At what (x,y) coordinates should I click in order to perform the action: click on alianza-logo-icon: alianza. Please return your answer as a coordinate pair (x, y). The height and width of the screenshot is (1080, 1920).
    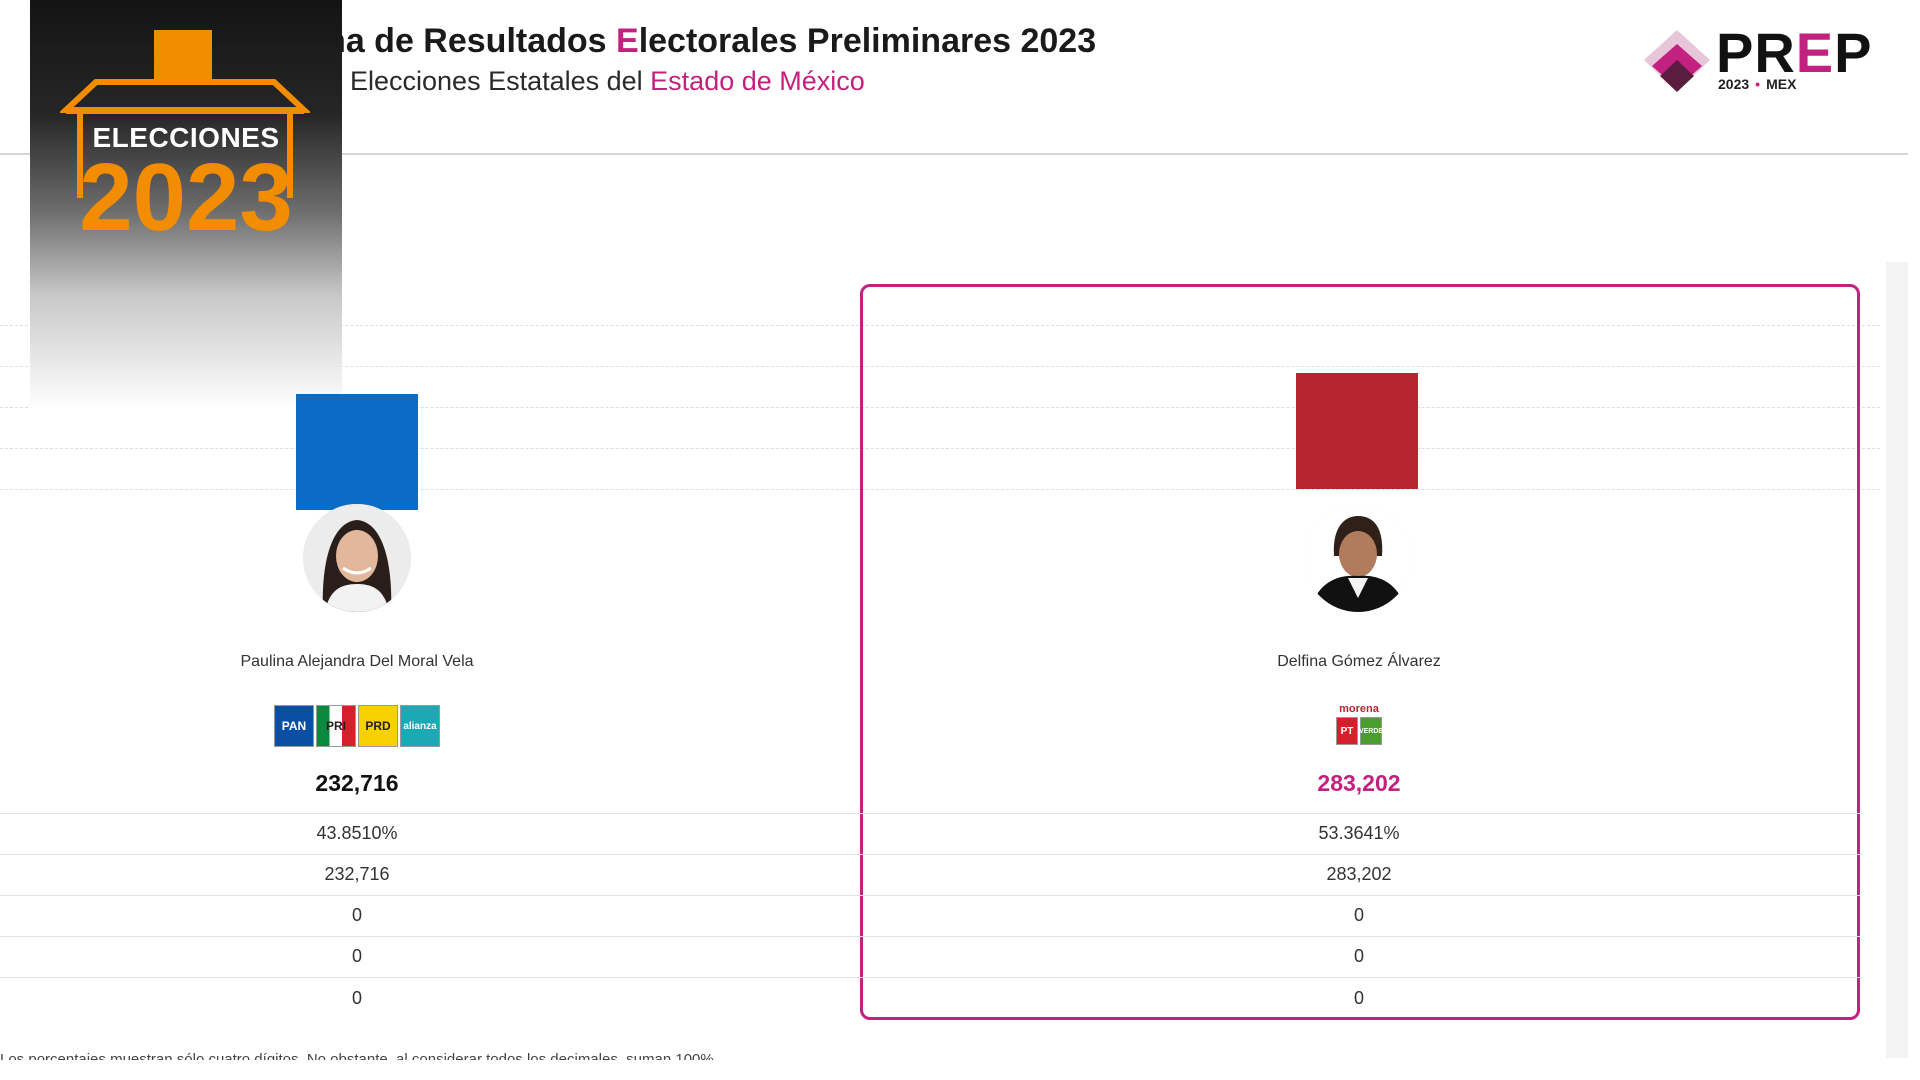
    Looking at the image, I should click on (420, 726).